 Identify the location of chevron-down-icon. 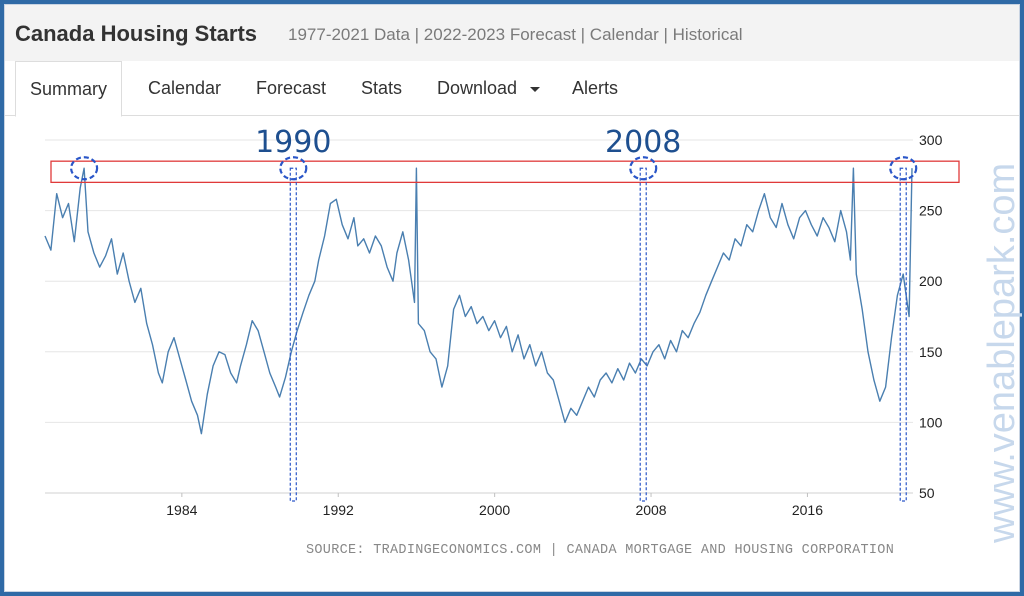
(535, 89).